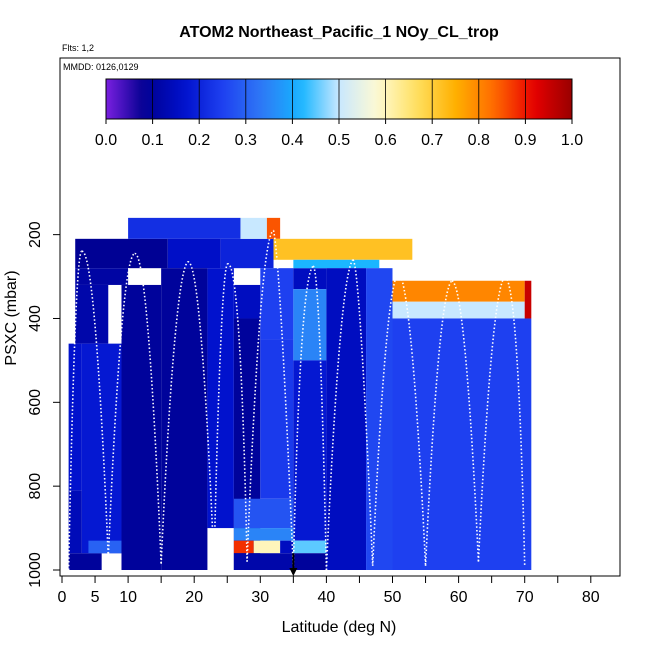 Image resolution: width=650 pixels, height=650 pixels. I want to click on x-tick-label: 40, so click(327, 597).